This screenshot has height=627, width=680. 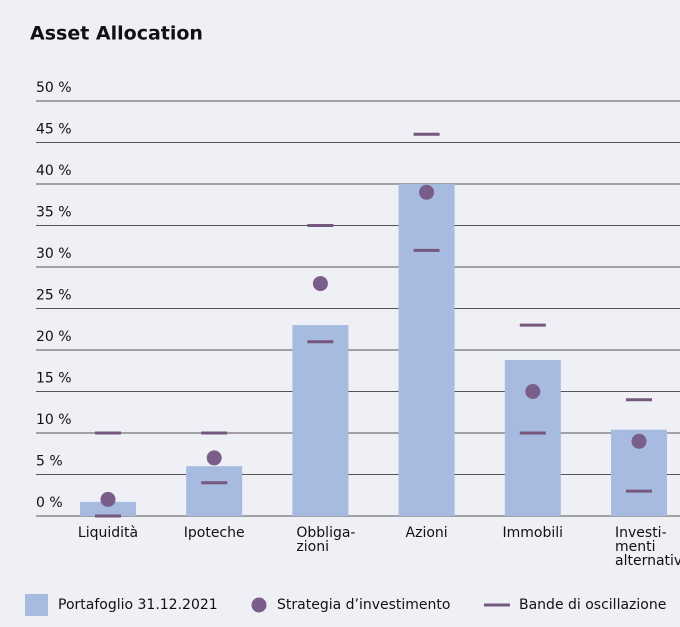 I want to click on x-tick-label: Immobili, so click(x=533, y=533).